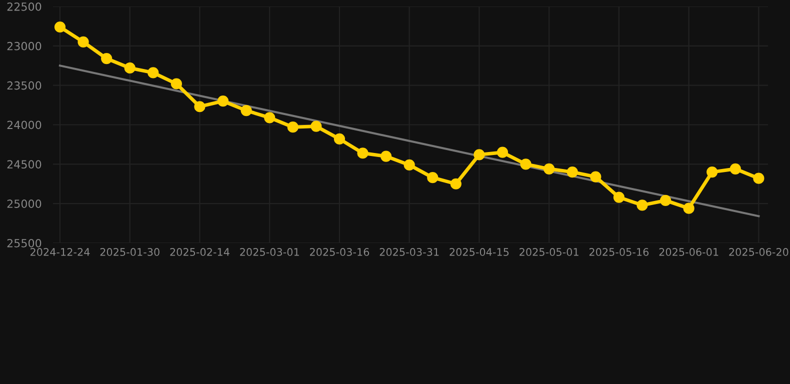 This screenshot has width=790, height=384. Describe the element at coordinates (130, 252) in the screenshot. I see `x-tick-label: 2025-01-30` at that location.